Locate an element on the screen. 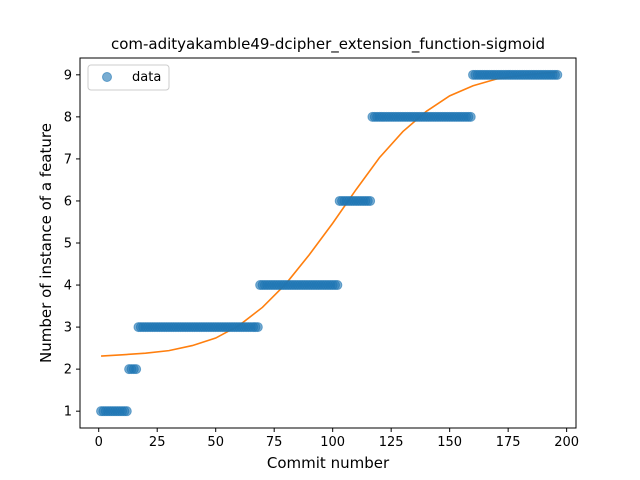 This screenshot has width=640, height=480. x-tick-label: 50 is located at coordinates (215, 442).